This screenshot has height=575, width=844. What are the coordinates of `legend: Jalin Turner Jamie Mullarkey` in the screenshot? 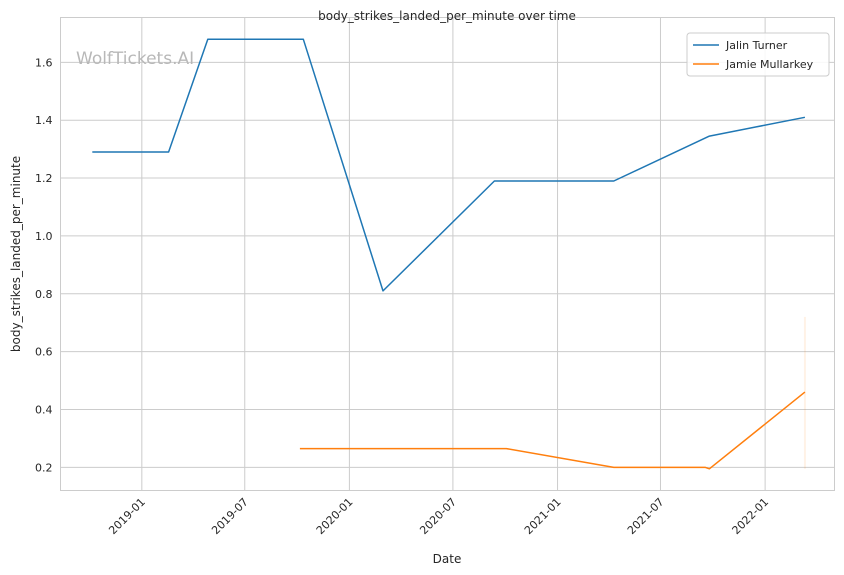 It's located at (758, 54).